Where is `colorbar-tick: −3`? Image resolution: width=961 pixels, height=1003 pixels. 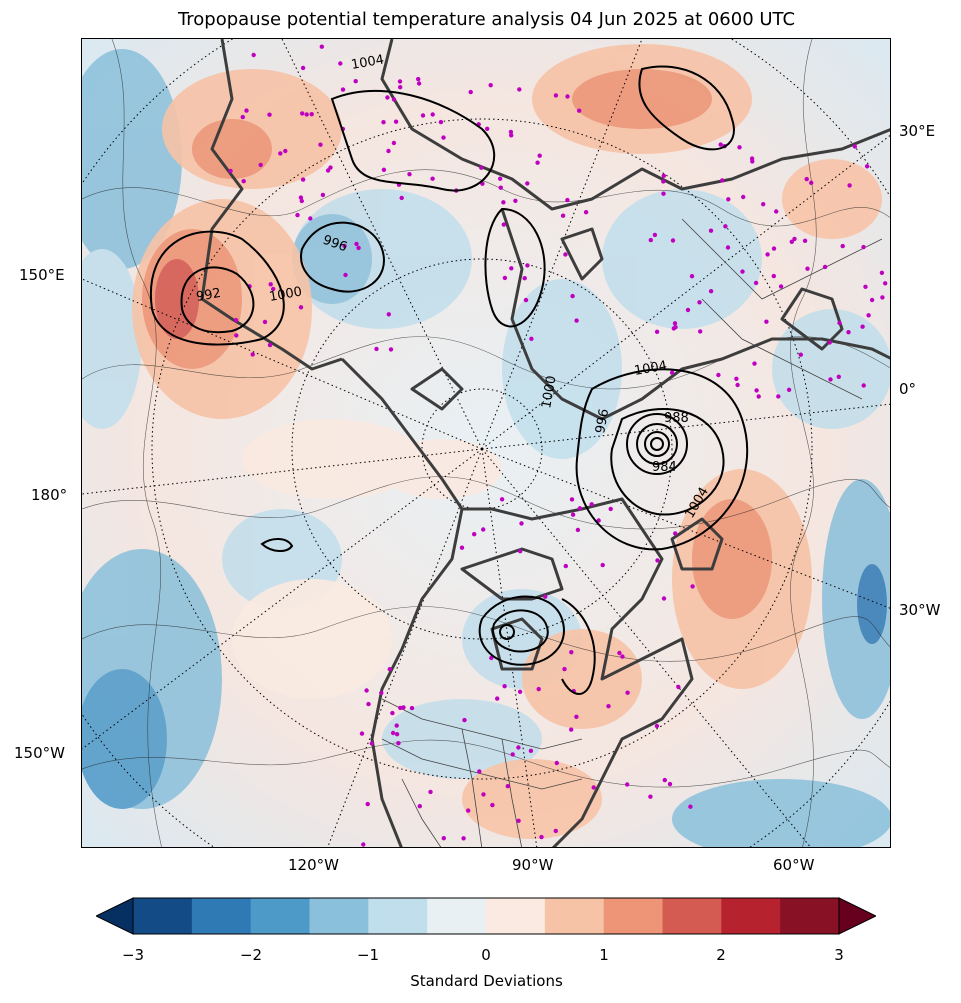 colorbar-tick: −3 is located at coordinates (133, 955).